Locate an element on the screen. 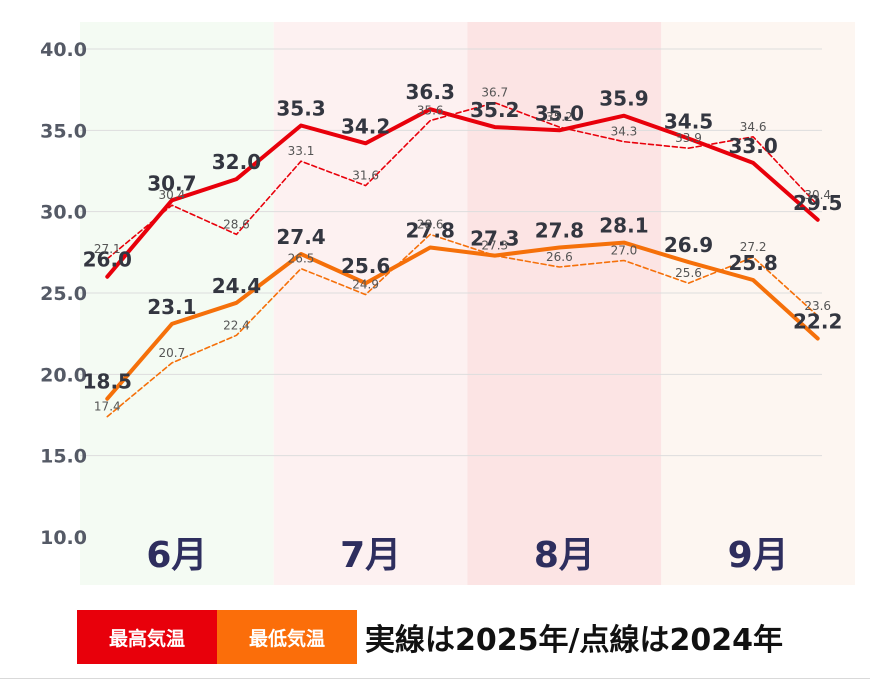 The image size is (870, 680). y-tick-label: 30.0 is located at coordinates (63, 213).